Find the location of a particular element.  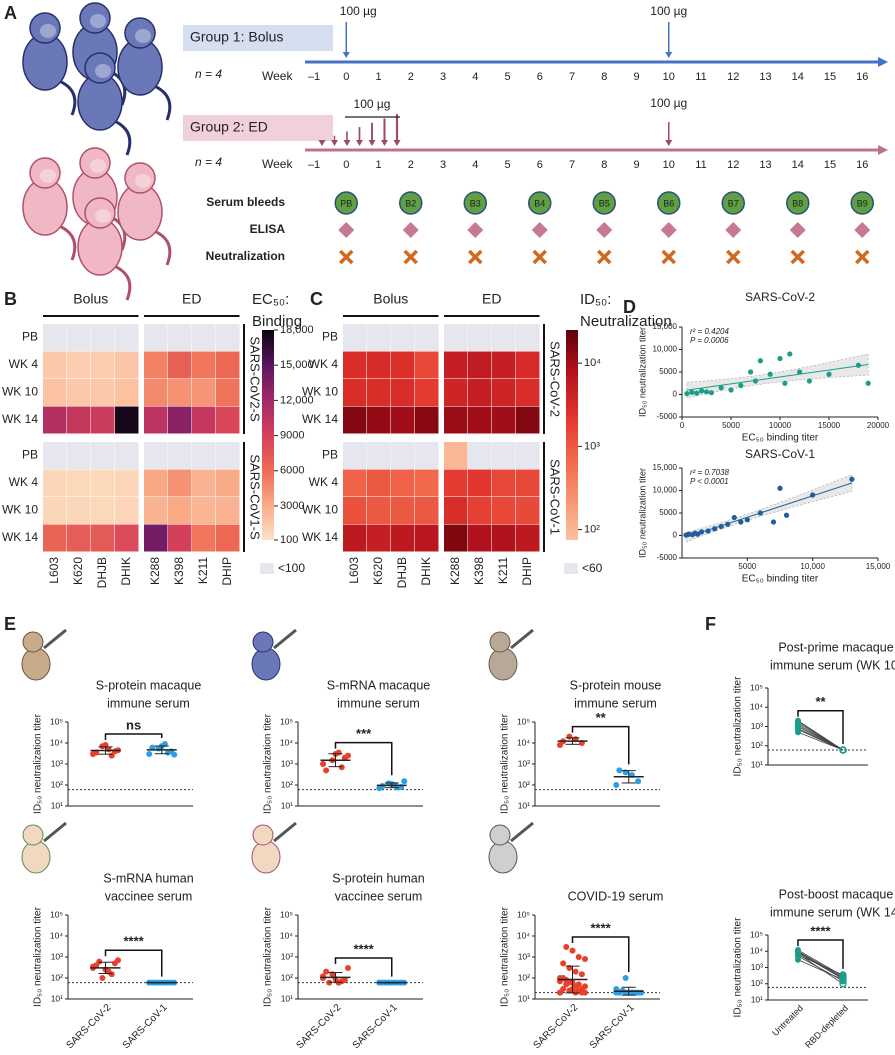

confidence-band is located at coordinates (777, 376).